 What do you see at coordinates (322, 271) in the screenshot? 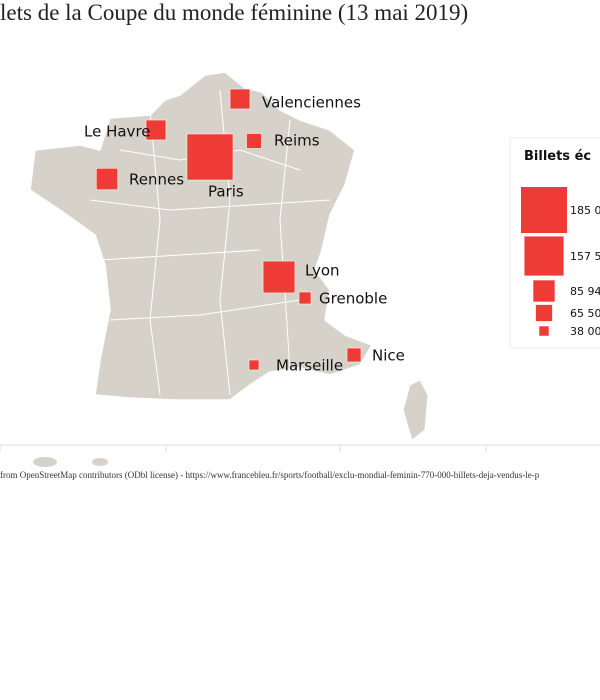
I see `city-label: Lyon` at bounding box center [322, 271].